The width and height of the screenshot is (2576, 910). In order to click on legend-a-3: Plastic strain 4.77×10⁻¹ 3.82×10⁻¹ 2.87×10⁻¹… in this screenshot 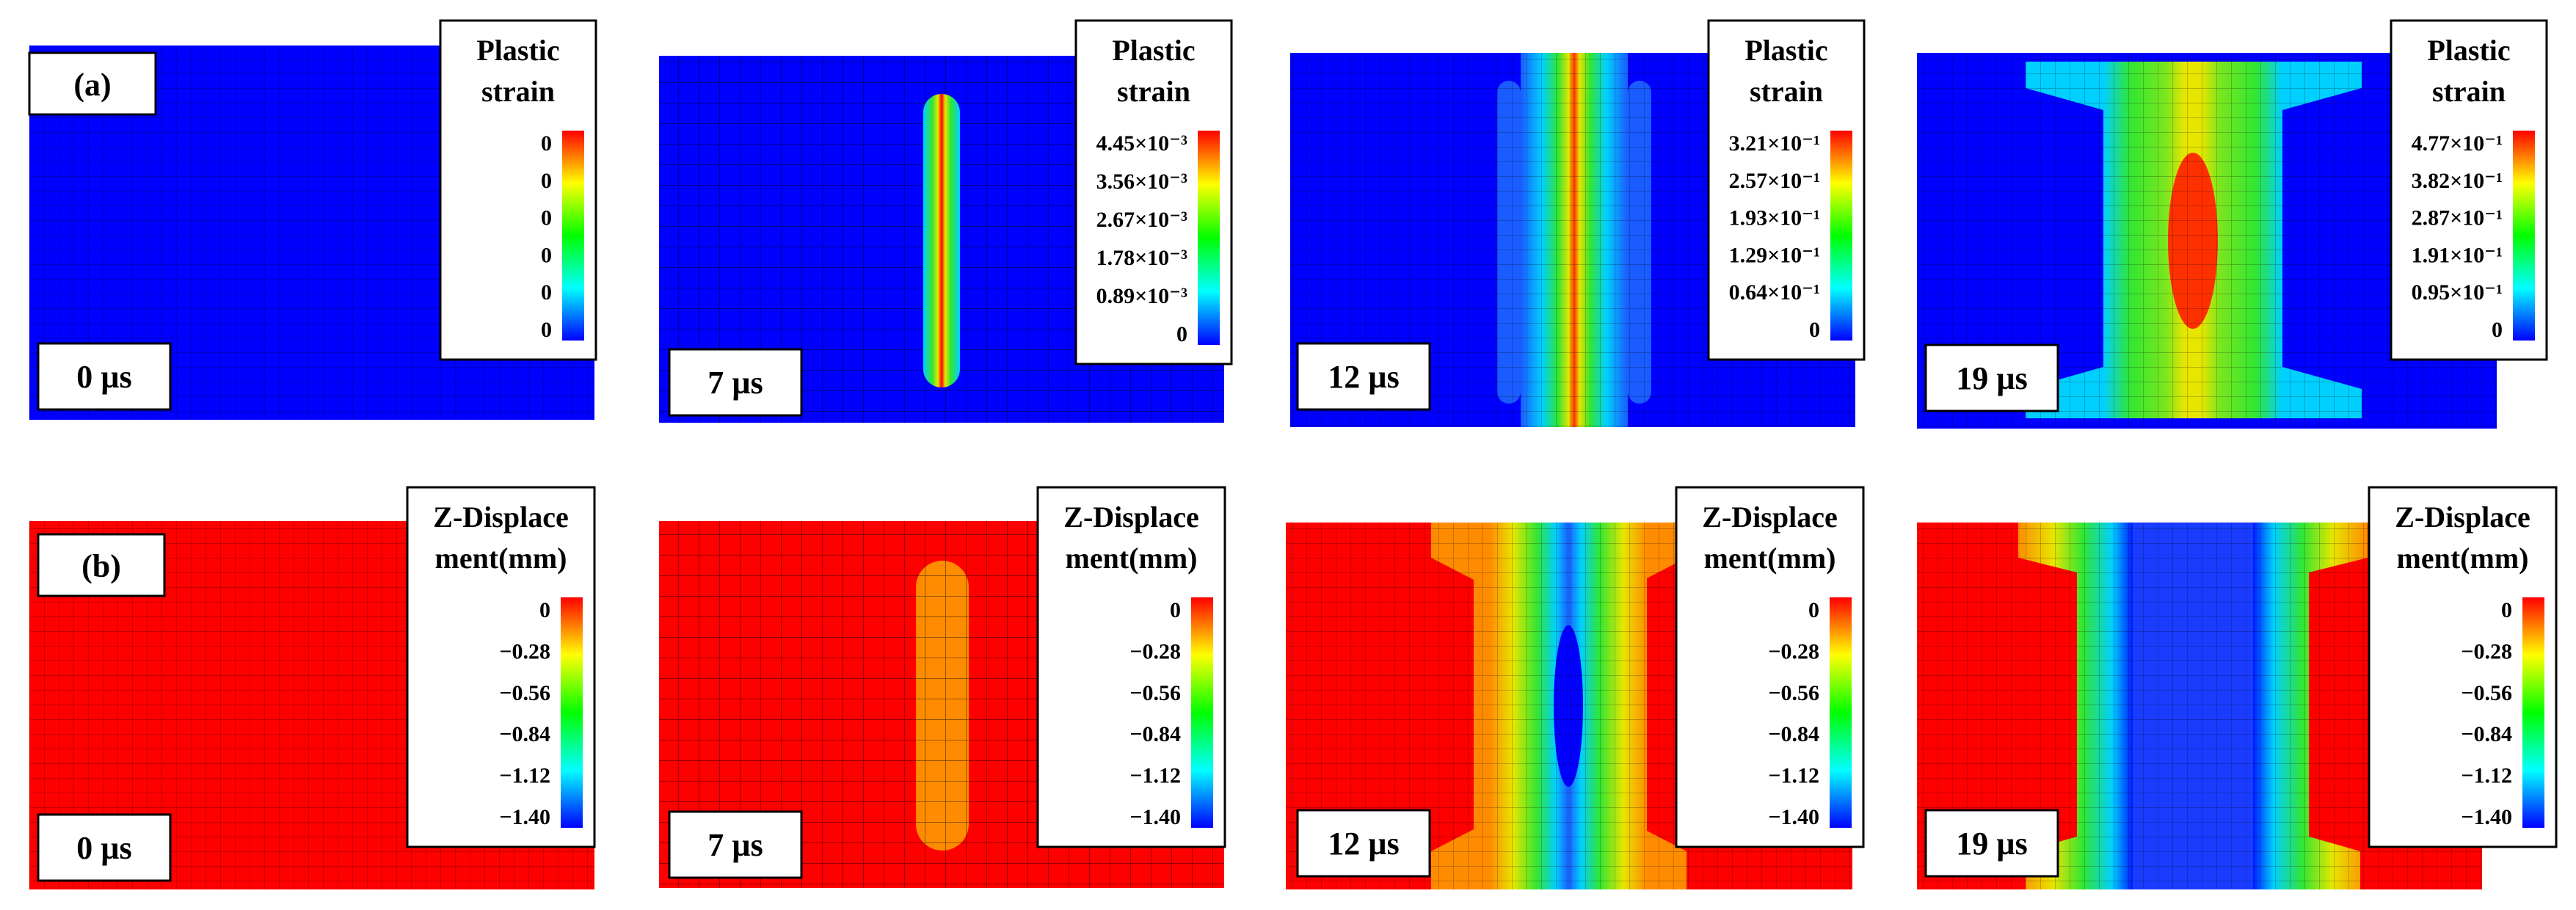, I will do `click(2469, 190)`.